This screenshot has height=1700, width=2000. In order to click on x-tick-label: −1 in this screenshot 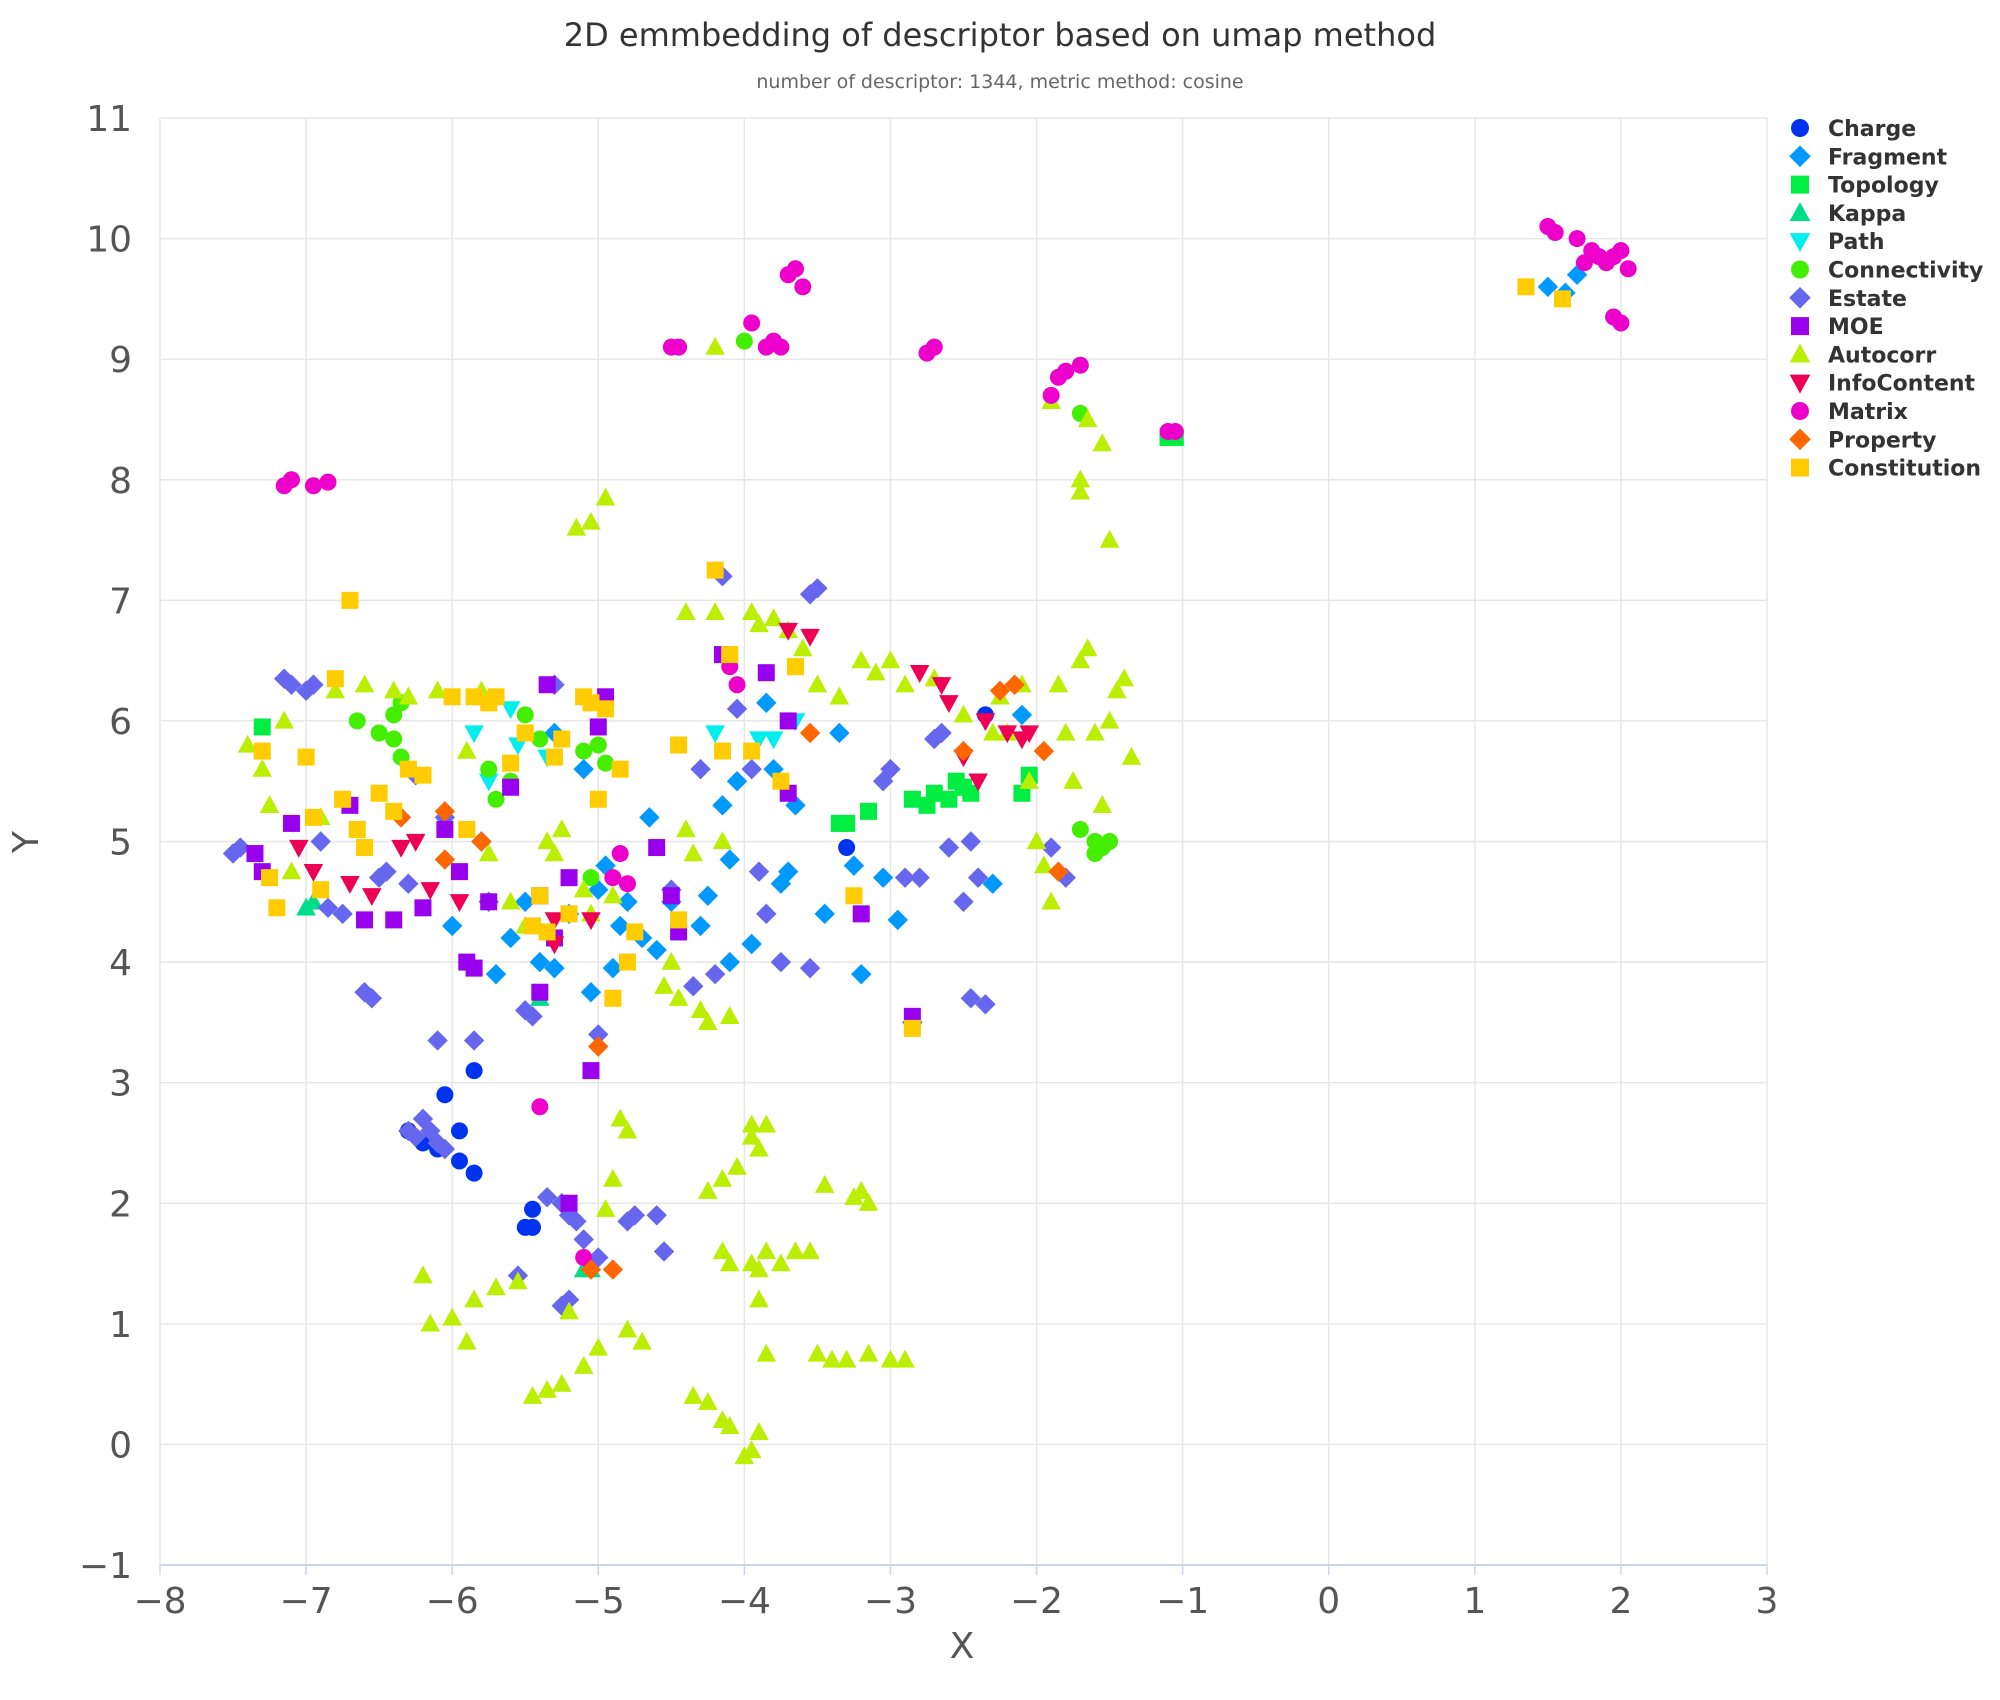, I will do `click(1182, 1601)`.